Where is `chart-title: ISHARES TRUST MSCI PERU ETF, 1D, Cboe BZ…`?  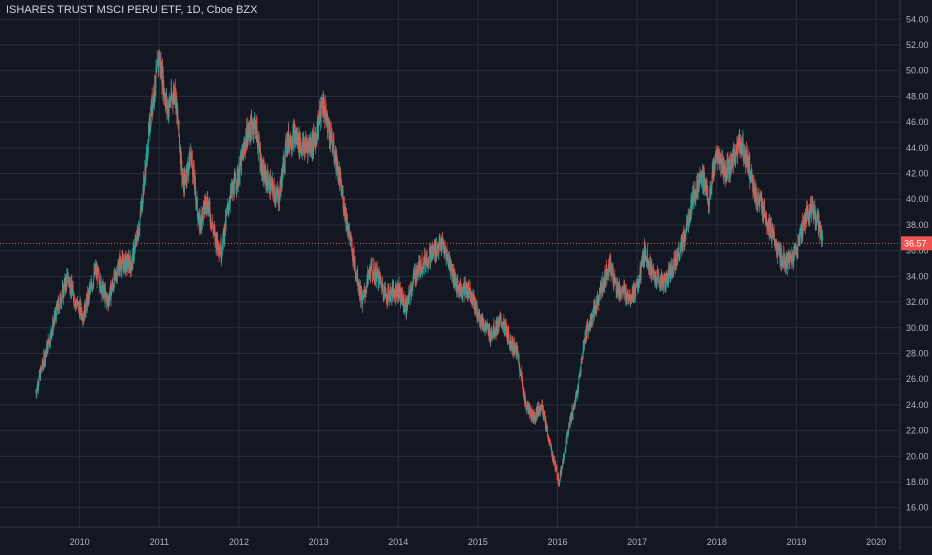 chart-title: ISHARES TRUST MSCI PERU ETF, 1D, Cboe BZ… is located at coordinates (131, 10).